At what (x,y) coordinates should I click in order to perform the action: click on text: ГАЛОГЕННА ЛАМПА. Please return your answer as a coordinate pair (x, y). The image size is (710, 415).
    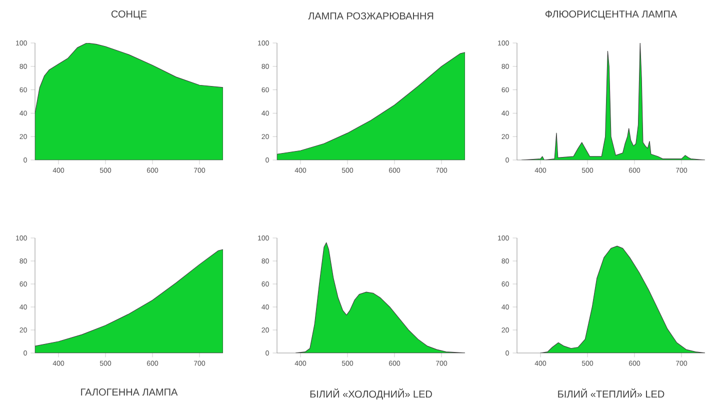
    Looking at the image, I should click on (129, 392).